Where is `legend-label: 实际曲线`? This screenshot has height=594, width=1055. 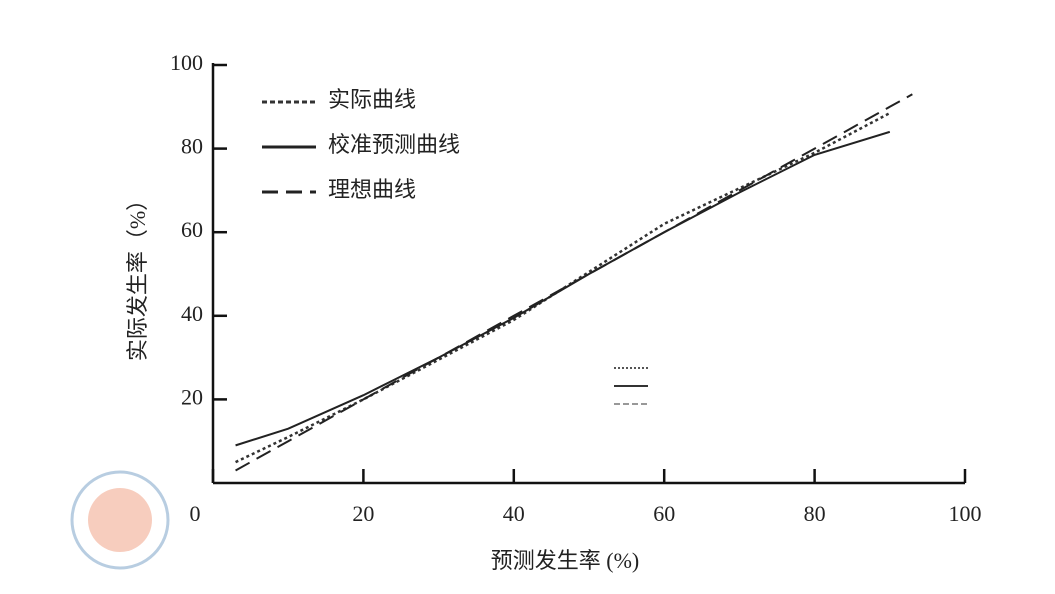 legend-label: 实际曲线 is located at coordinates (372, 99).